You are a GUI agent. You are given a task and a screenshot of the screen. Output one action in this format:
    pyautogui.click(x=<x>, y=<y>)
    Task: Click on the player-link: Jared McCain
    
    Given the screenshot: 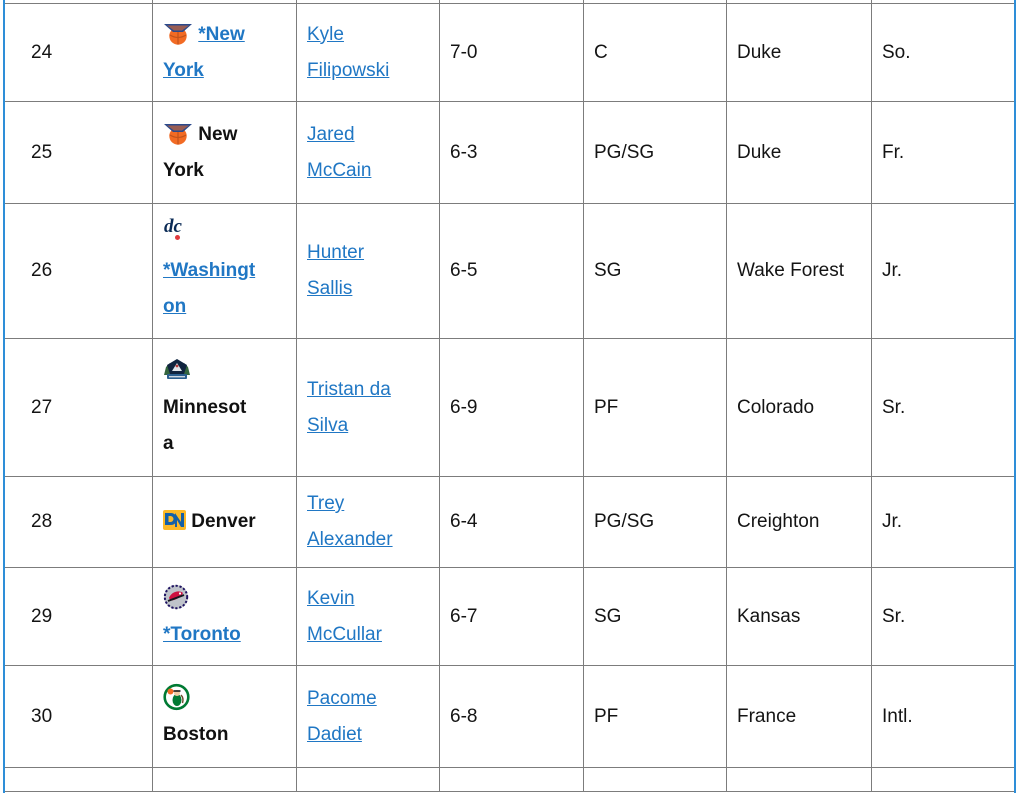 What is the action you would take?
    pyautogui.click(x=339, y=152)
    